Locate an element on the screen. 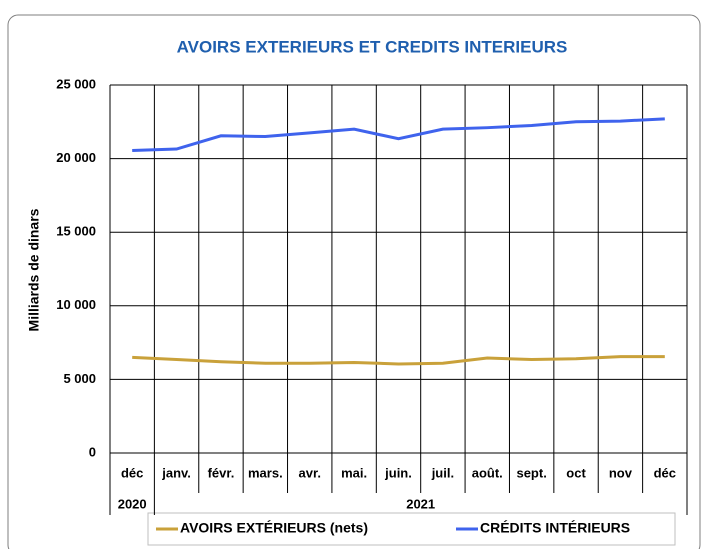  y-tick-label: 15 000 is located at coordinates (76, 231).